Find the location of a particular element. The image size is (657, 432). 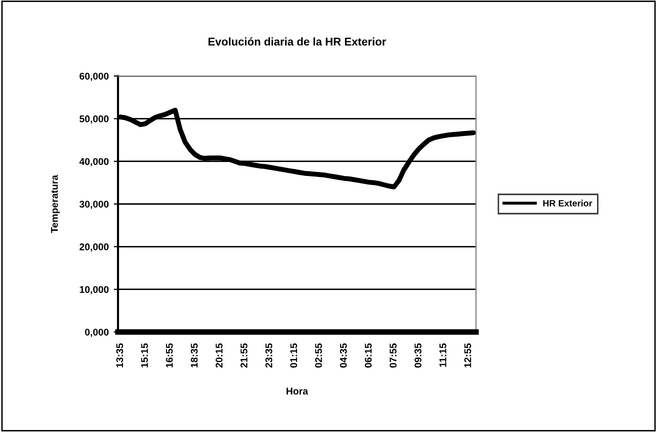

x-tick-label: 13:35 is located at coordinates (120, 355).